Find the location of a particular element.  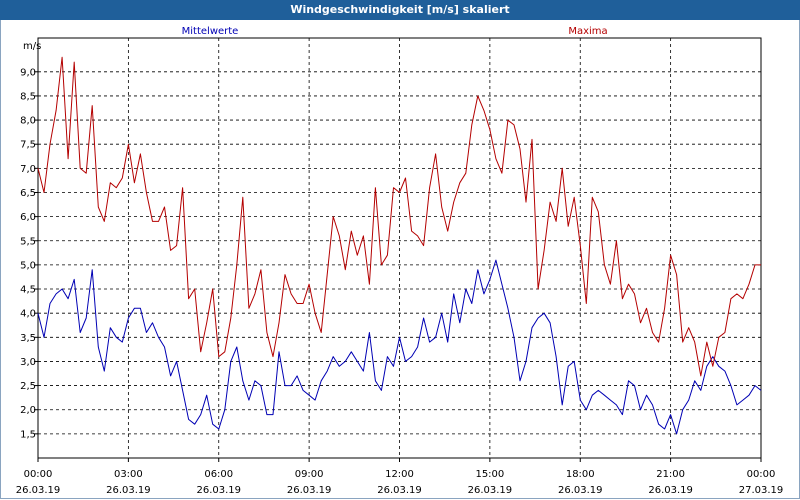

y-tick-label: 6,5 is located at coordinates (28, 193).